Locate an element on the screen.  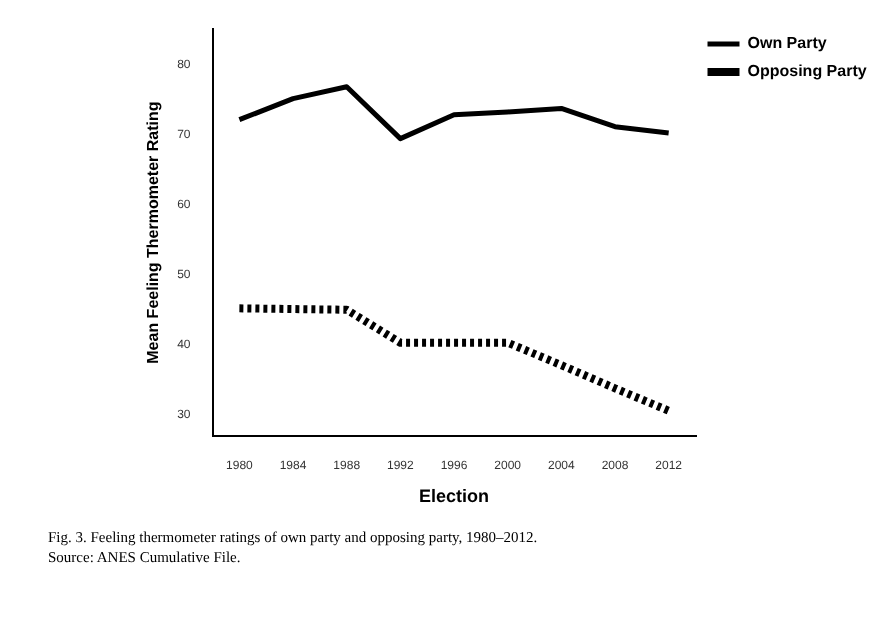
y-axis-title: Mean Feeling Thermometer Rating is located at coordinates (153, 232).